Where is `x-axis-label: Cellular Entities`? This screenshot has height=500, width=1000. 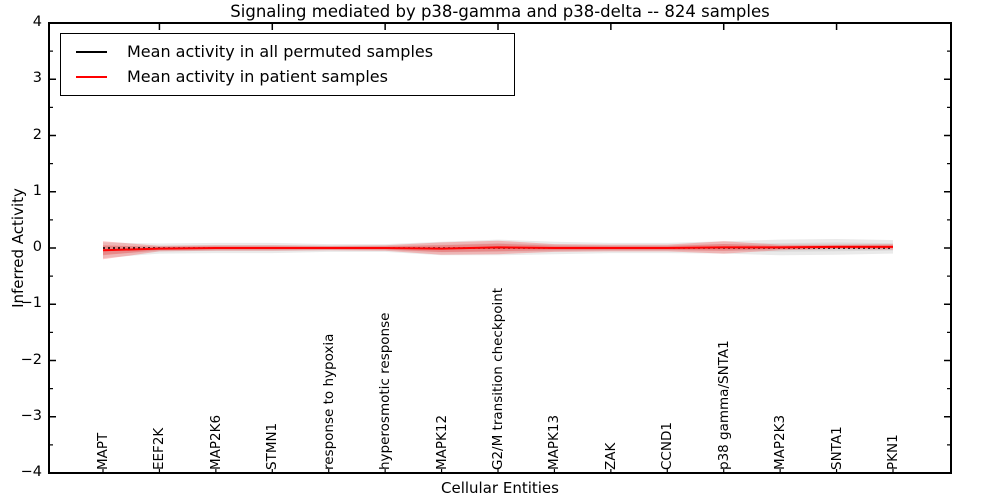 x-axis-label: Cellular Entities is located at coordinates (500, 488).